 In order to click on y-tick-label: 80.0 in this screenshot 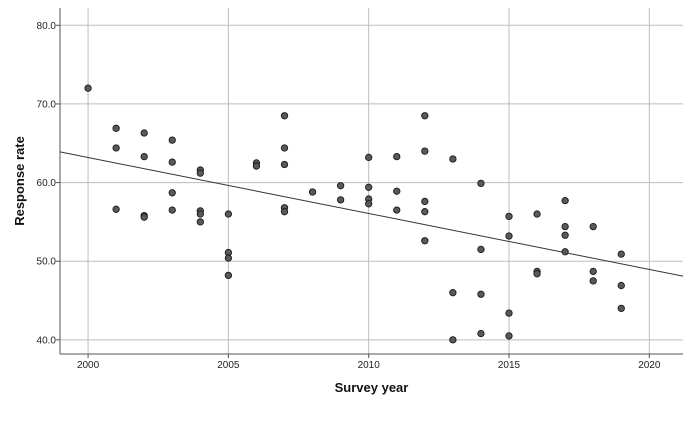, I will do `click(47, 26)`.